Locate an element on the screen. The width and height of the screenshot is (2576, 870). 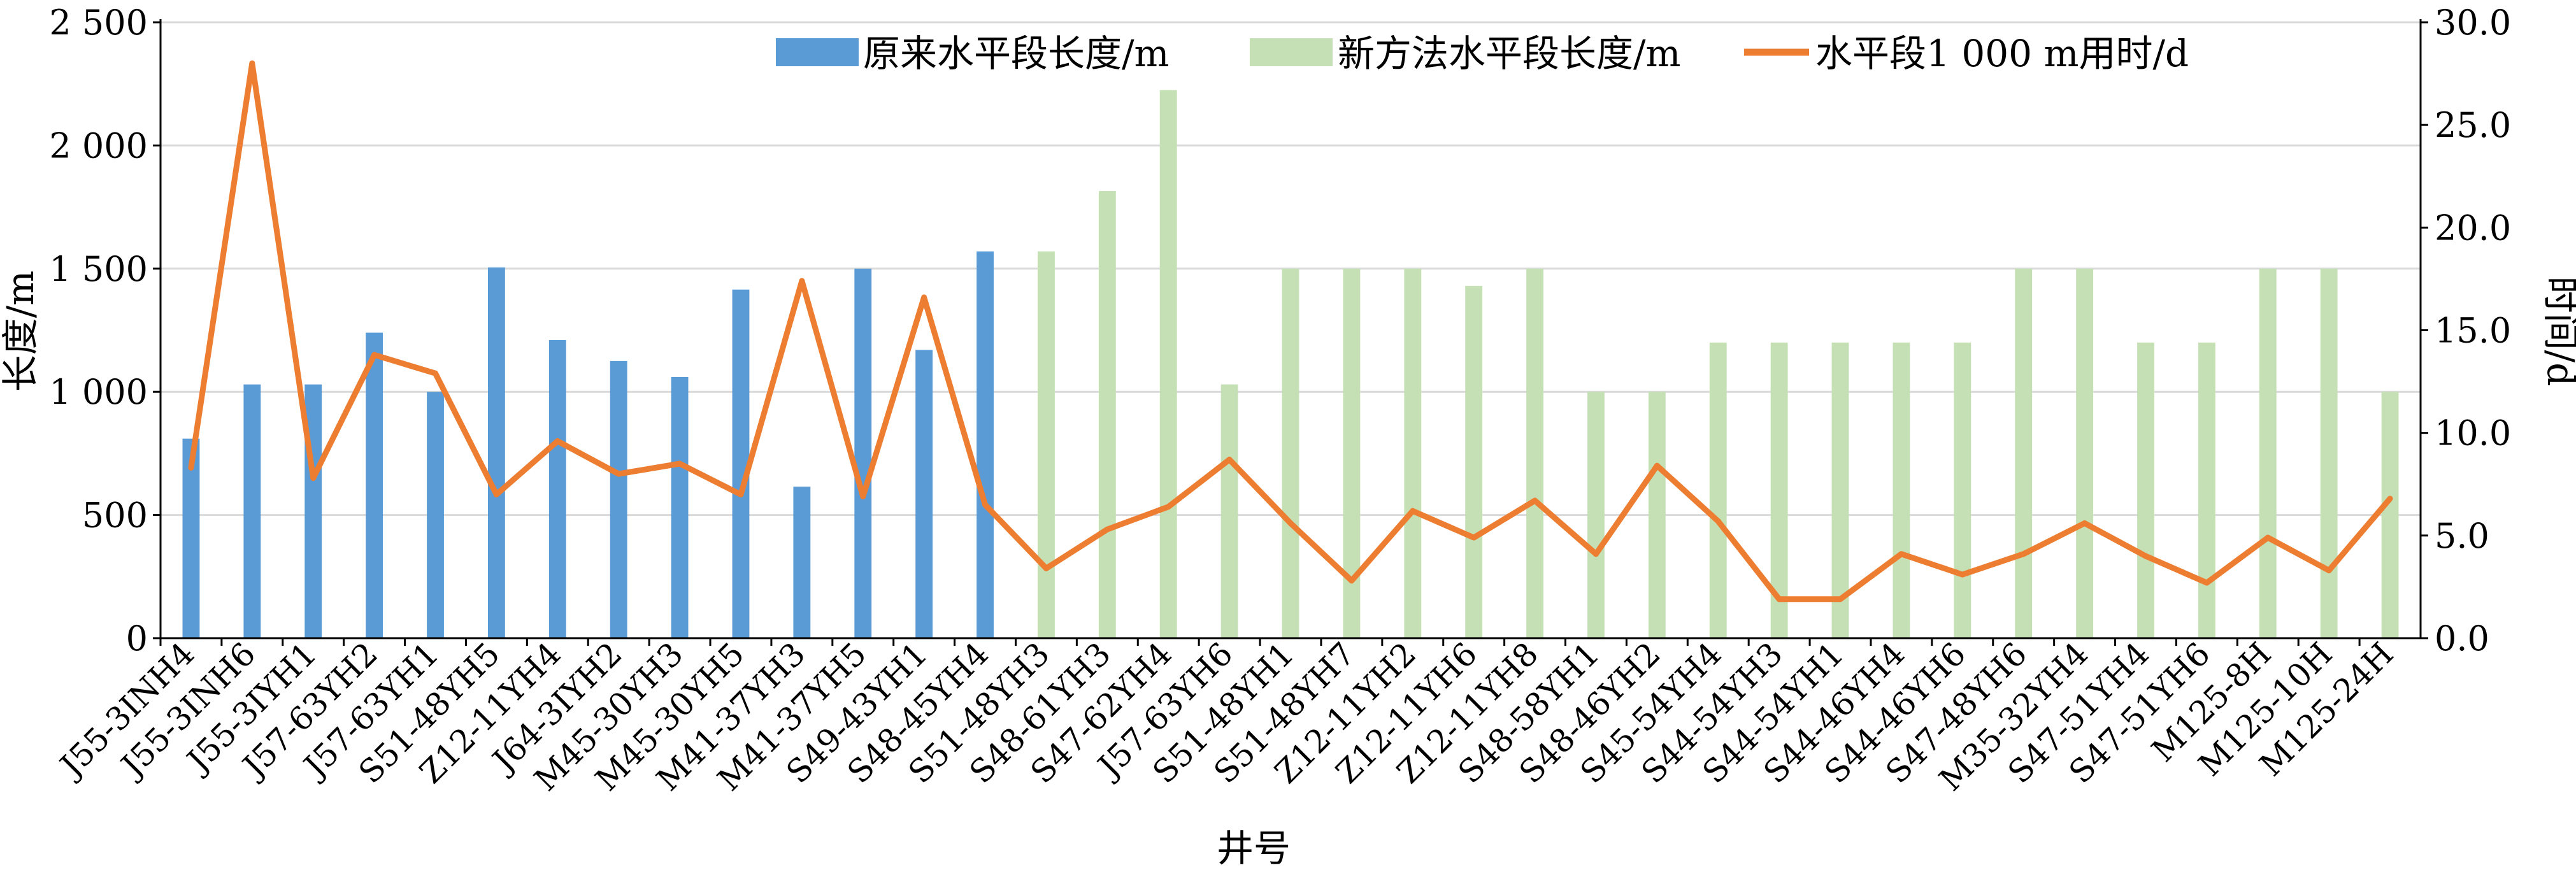
legend: 原来水平段长度/m 新方法水平段长度/m 水平段1 000 m用时/d is located at coordinates (1482, 54).